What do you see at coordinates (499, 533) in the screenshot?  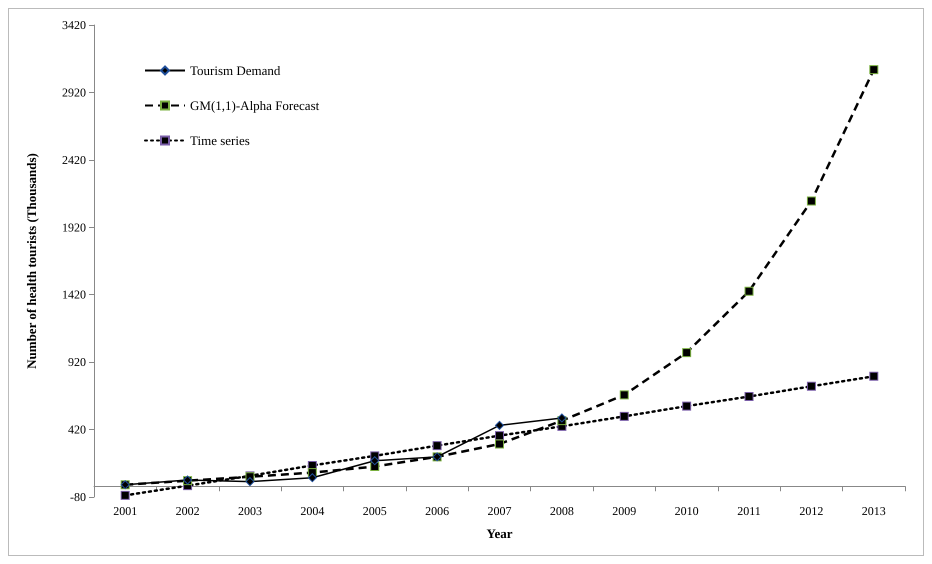 I see `x-axis-title: Year` at bounding box center [499, 533].